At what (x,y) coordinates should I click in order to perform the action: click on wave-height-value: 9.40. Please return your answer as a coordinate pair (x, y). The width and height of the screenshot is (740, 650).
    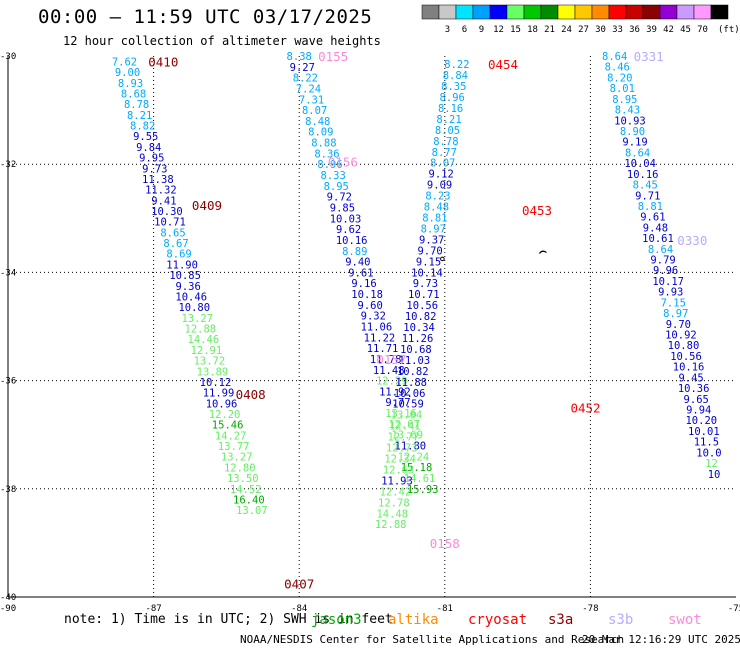
    Looking at the image, I should click on (357, 263).